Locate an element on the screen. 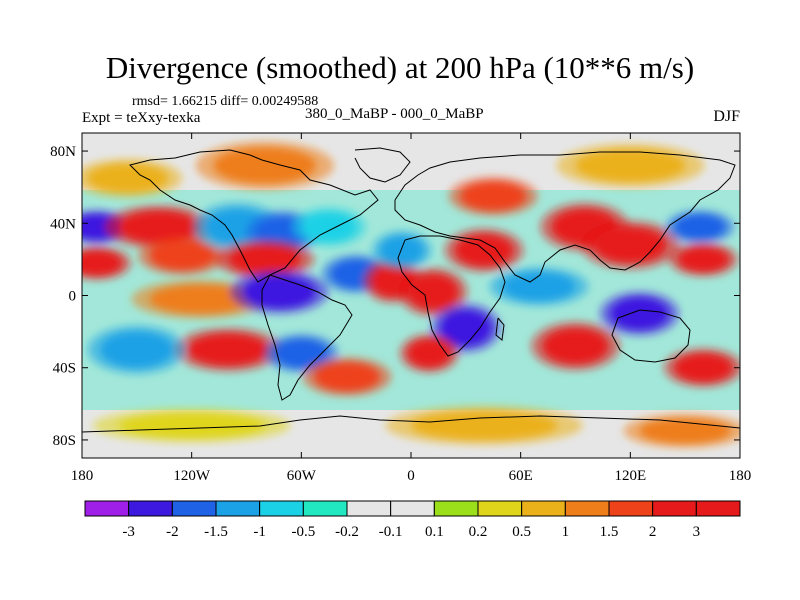 The width and height of the screenshot is (800, 600). comparison-label: 380_0_MaBP - 000_0_MaBP is located at coordinates (394, 114).